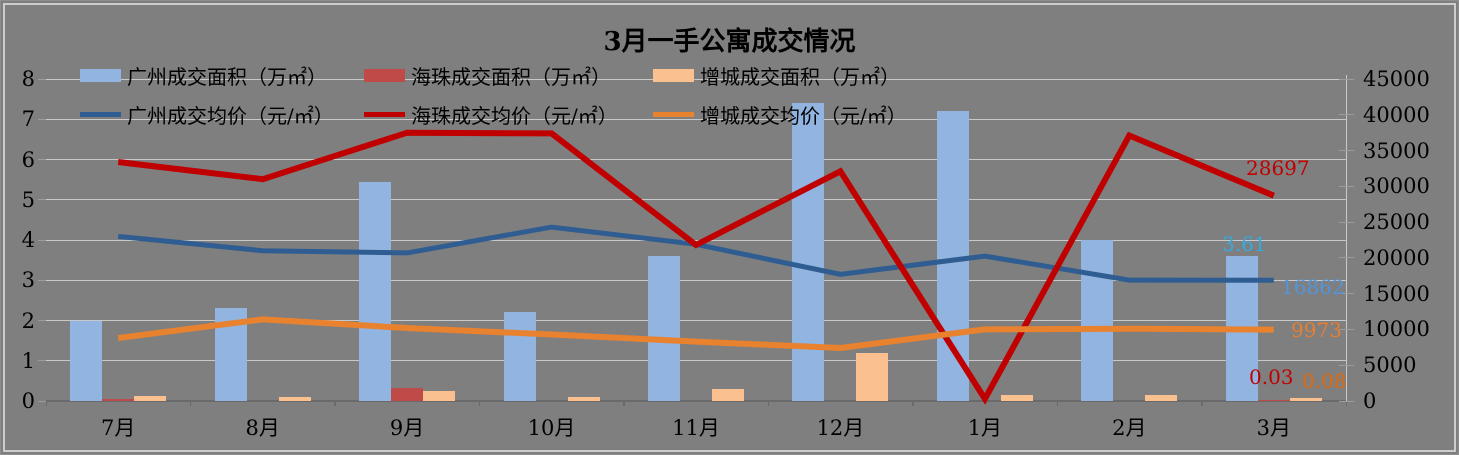  I want to click on legend-item: 广州成交均价（元/㎡）, so click(207, 115).